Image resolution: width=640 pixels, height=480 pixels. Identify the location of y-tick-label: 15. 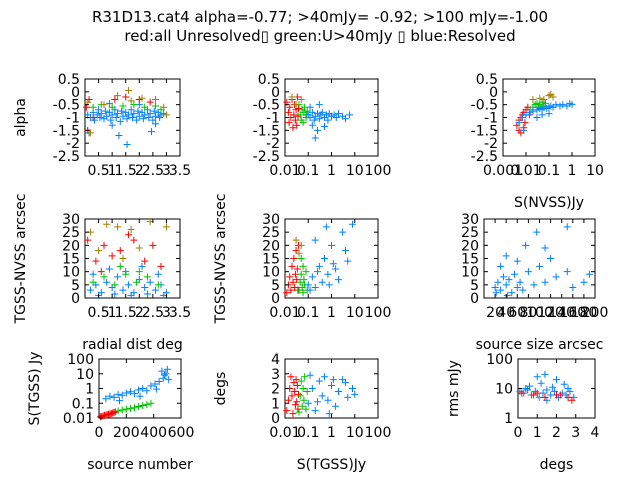
(71, 260).